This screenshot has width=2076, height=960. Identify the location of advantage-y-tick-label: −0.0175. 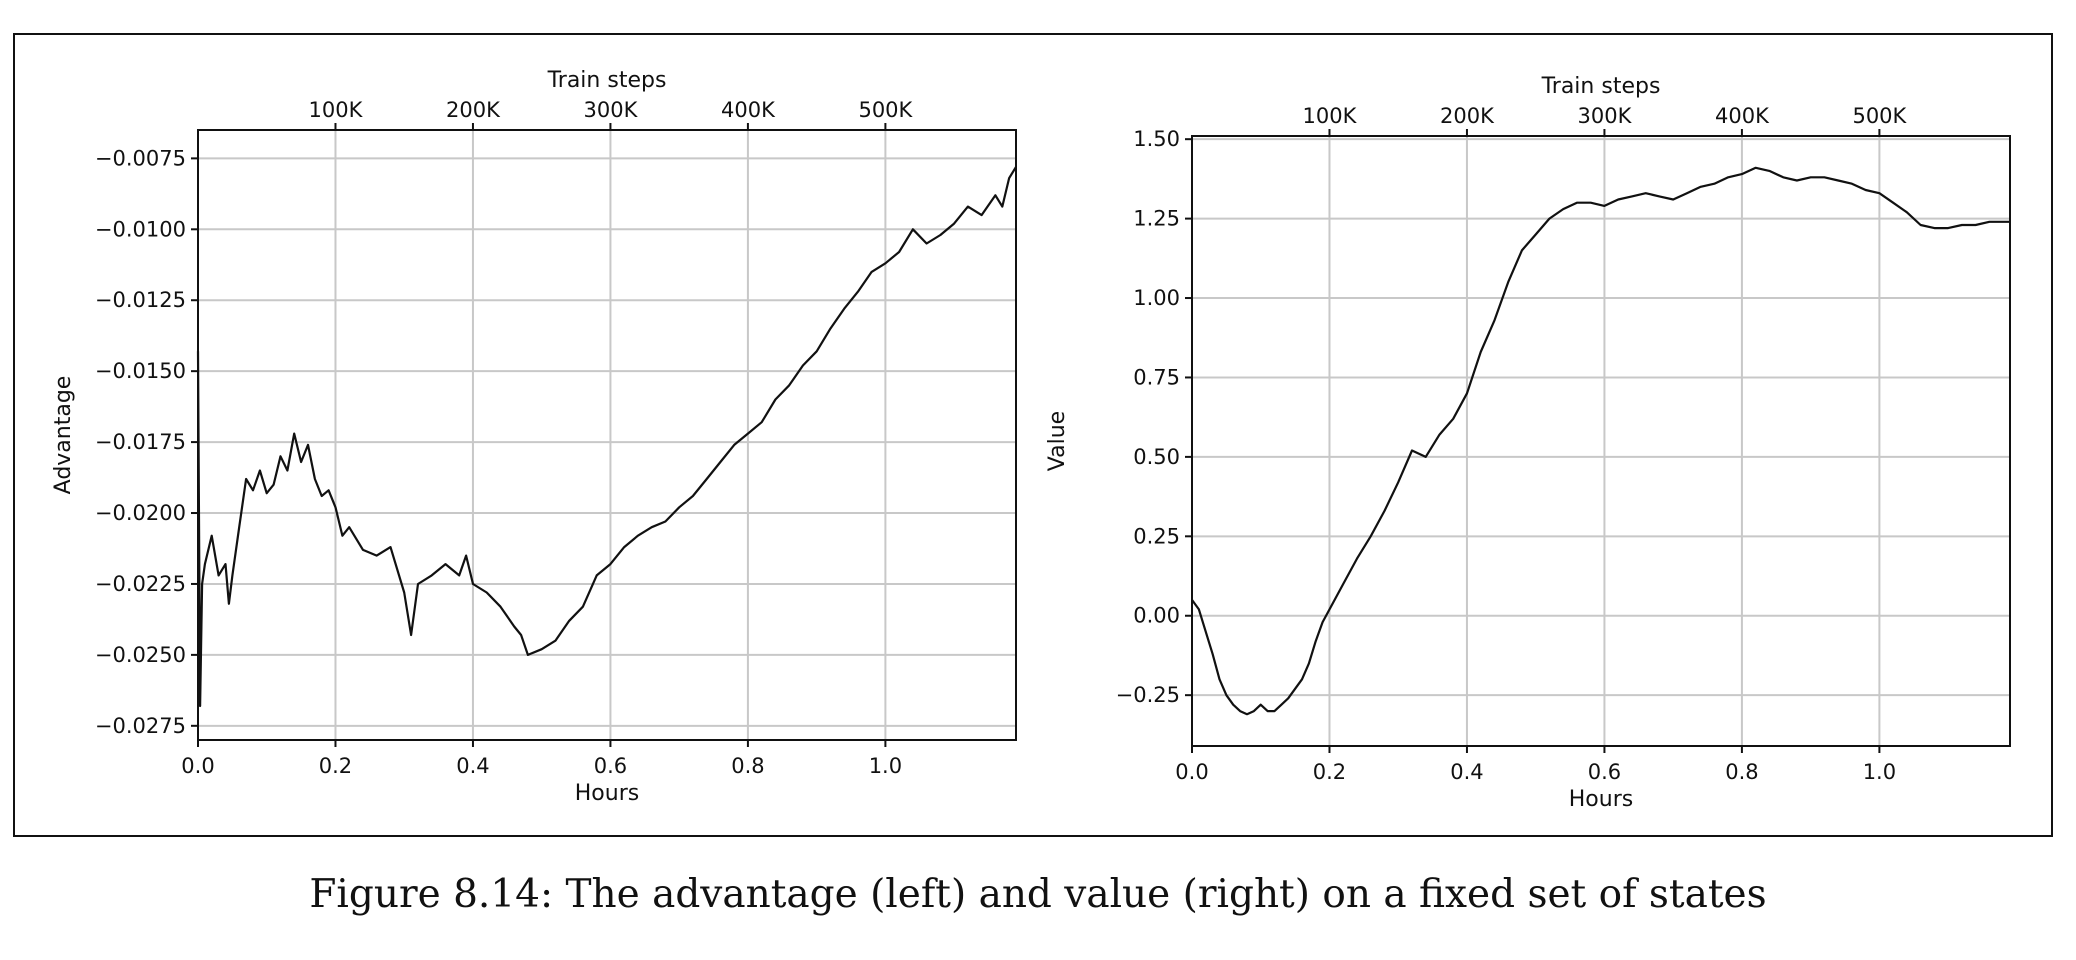
(140, 442).